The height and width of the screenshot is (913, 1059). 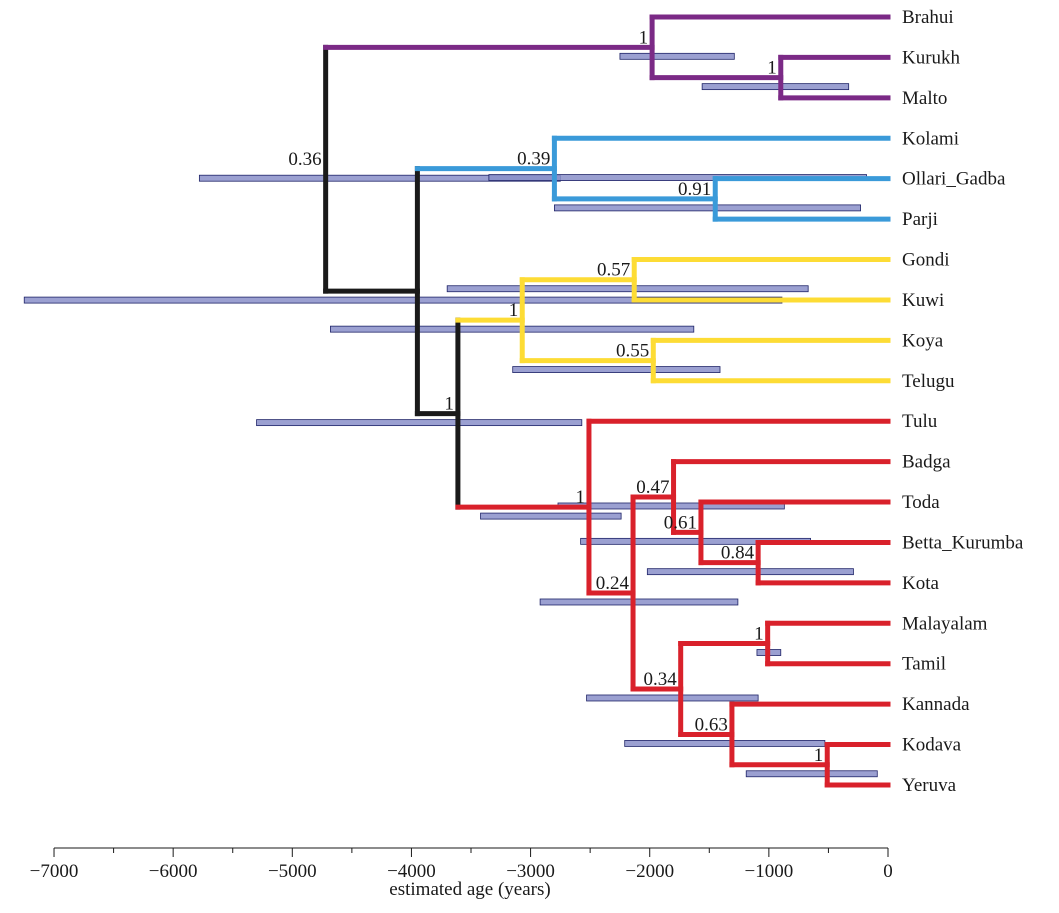 What do you see at coordinates (769, 871) in the screenshot?
I see `x-tick-label: −1000` at bounding box center [769, 871].